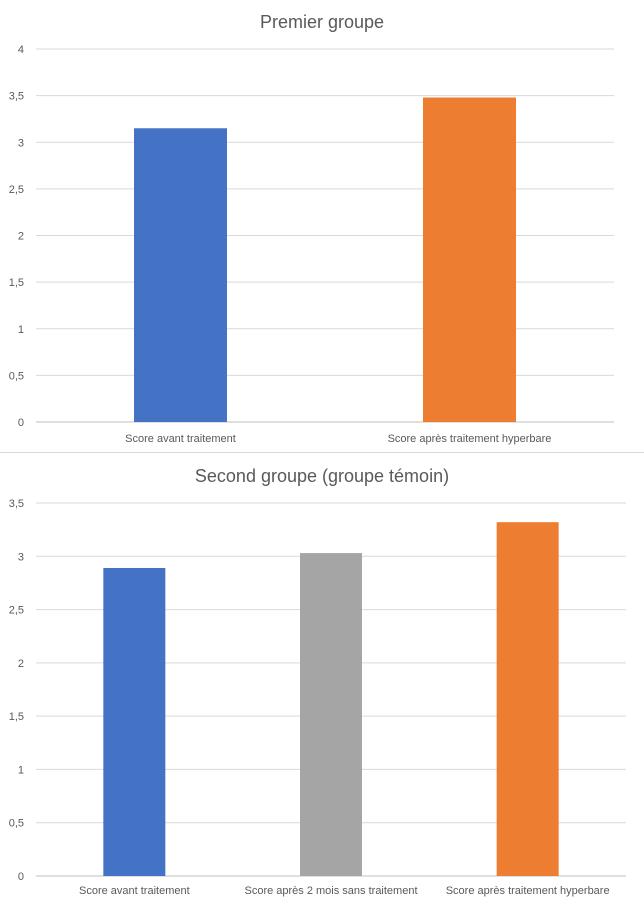 This screenshot has height=908, width=644. I want to click on chart-title: Premier groupe, so click(322, 22).